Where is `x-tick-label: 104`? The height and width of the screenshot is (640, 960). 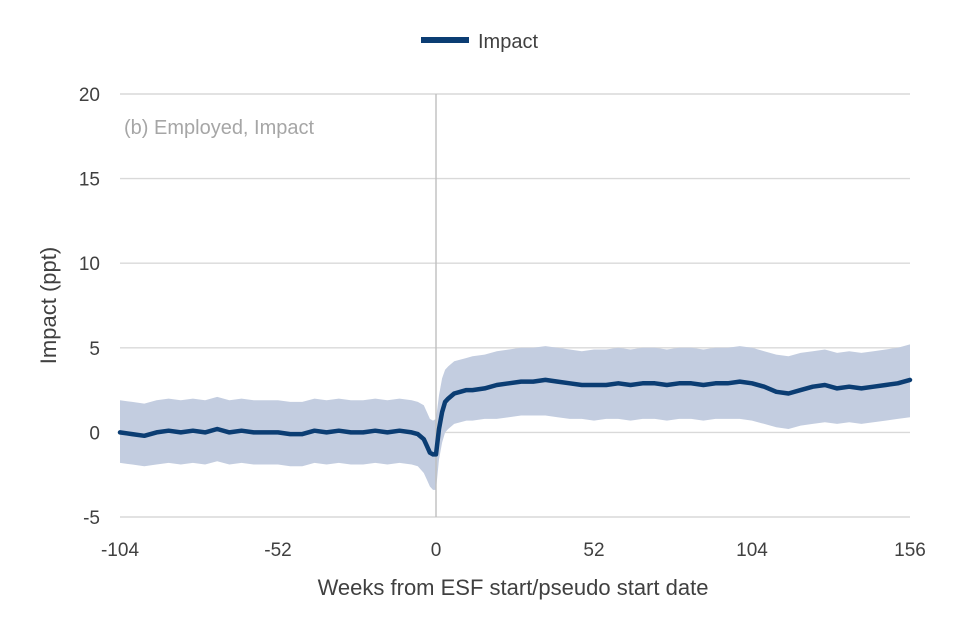 x-tick-label: 104 is located at coordinates (752, 550).